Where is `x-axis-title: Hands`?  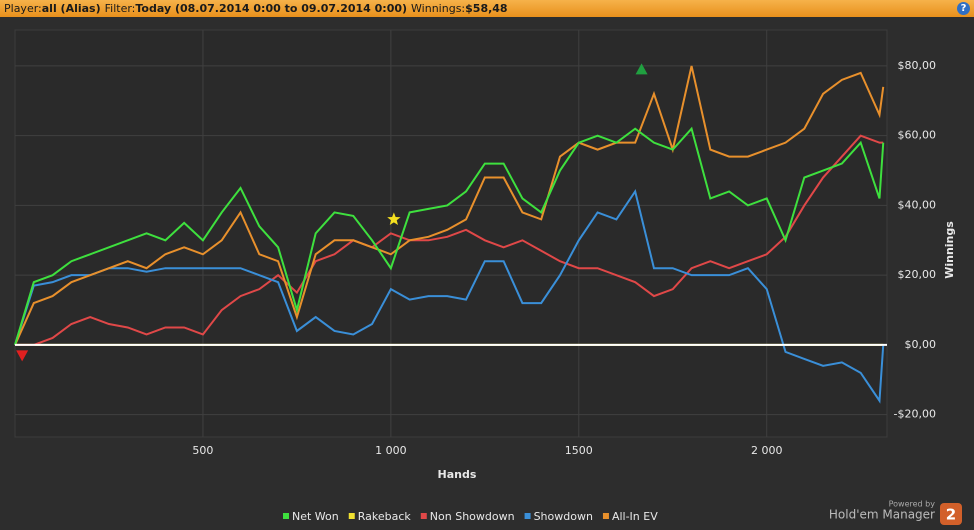 x-axis-title: Hands is located at coordinates (457, 474).